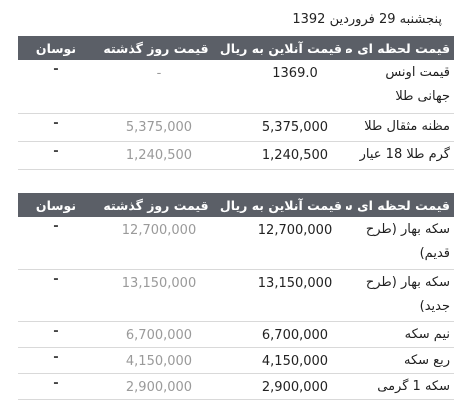 Image resolution: width=454 pixels, height=418 pixels. Describe the element at coordinates (400, 243) in the screenshot. I see `item-name: سکه بهار (طرح قدیم)` at that location.